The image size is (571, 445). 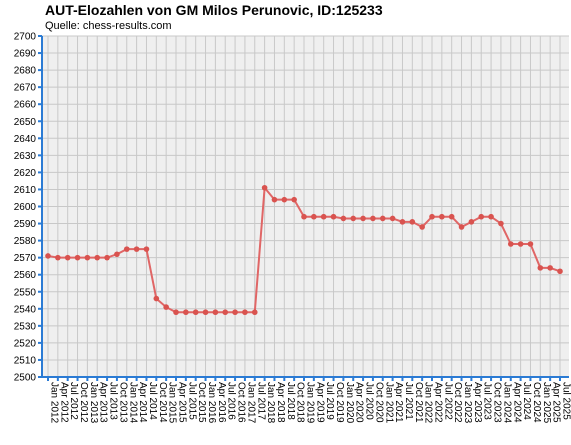 I want to click on y-tick-label: 2500, so click(x=25, y=378).